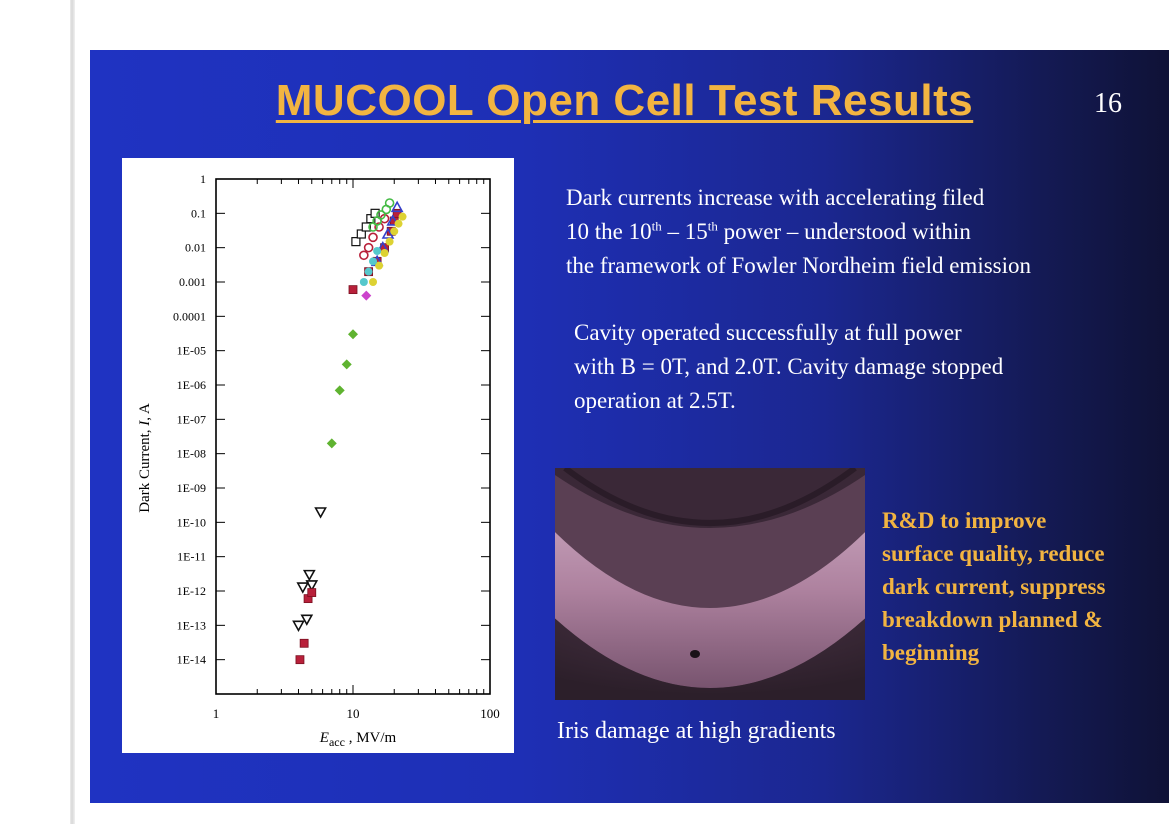  I want to click on y-tick-label: 1, so click(203, 179).